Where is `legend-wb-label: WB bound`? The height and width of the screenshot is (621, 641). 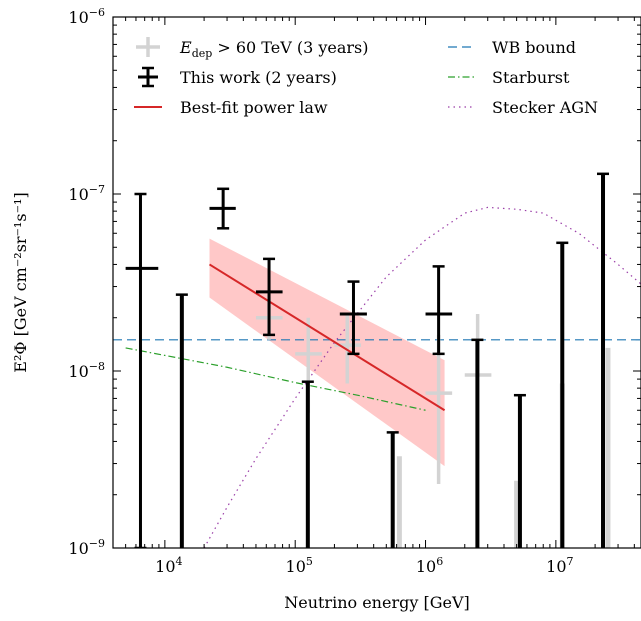
legend-wb-label: WB bound is located at coordinates (534, 47).